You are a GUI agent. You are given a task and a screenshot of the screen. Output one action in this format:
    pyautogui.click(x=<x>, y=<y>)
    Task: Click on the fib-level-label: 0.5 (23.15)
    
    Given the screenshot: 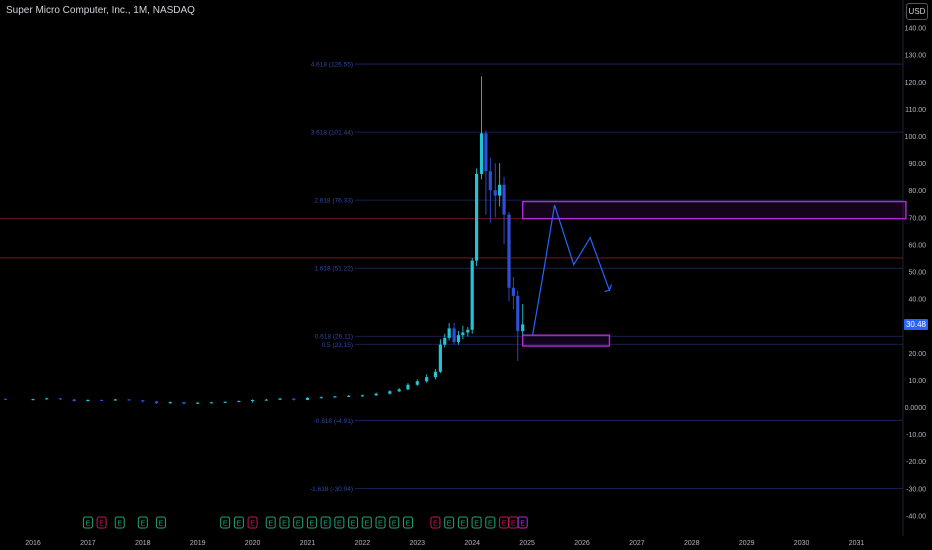 What is the action you would take?
    pyautogui.click(x=337, y=345)
    